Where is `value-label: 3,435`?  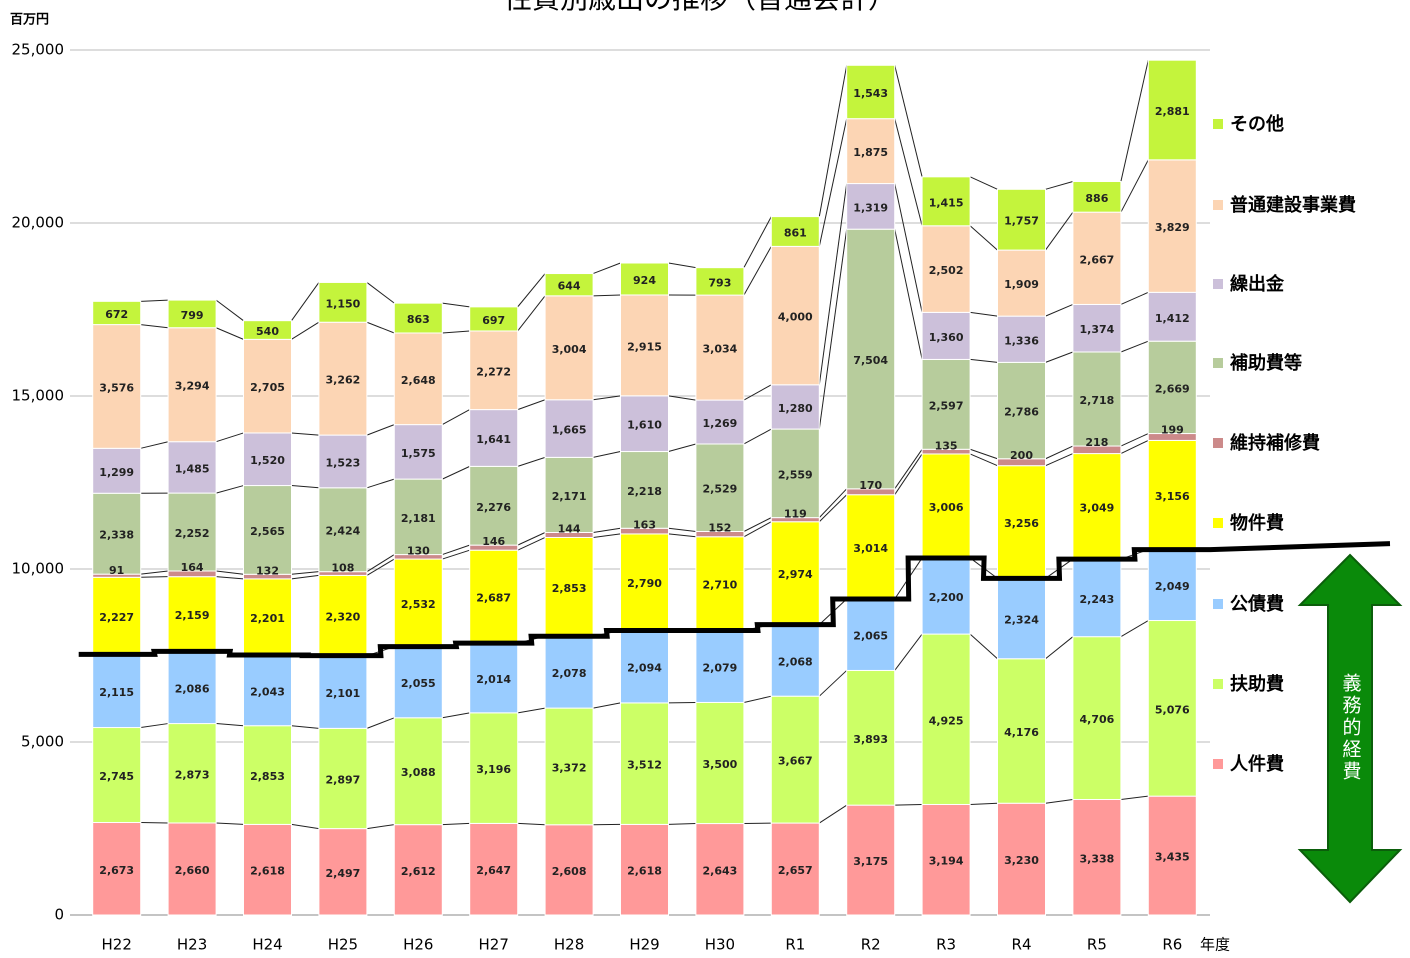 value-label: 3,435 is located at coordinates (1172, 857).